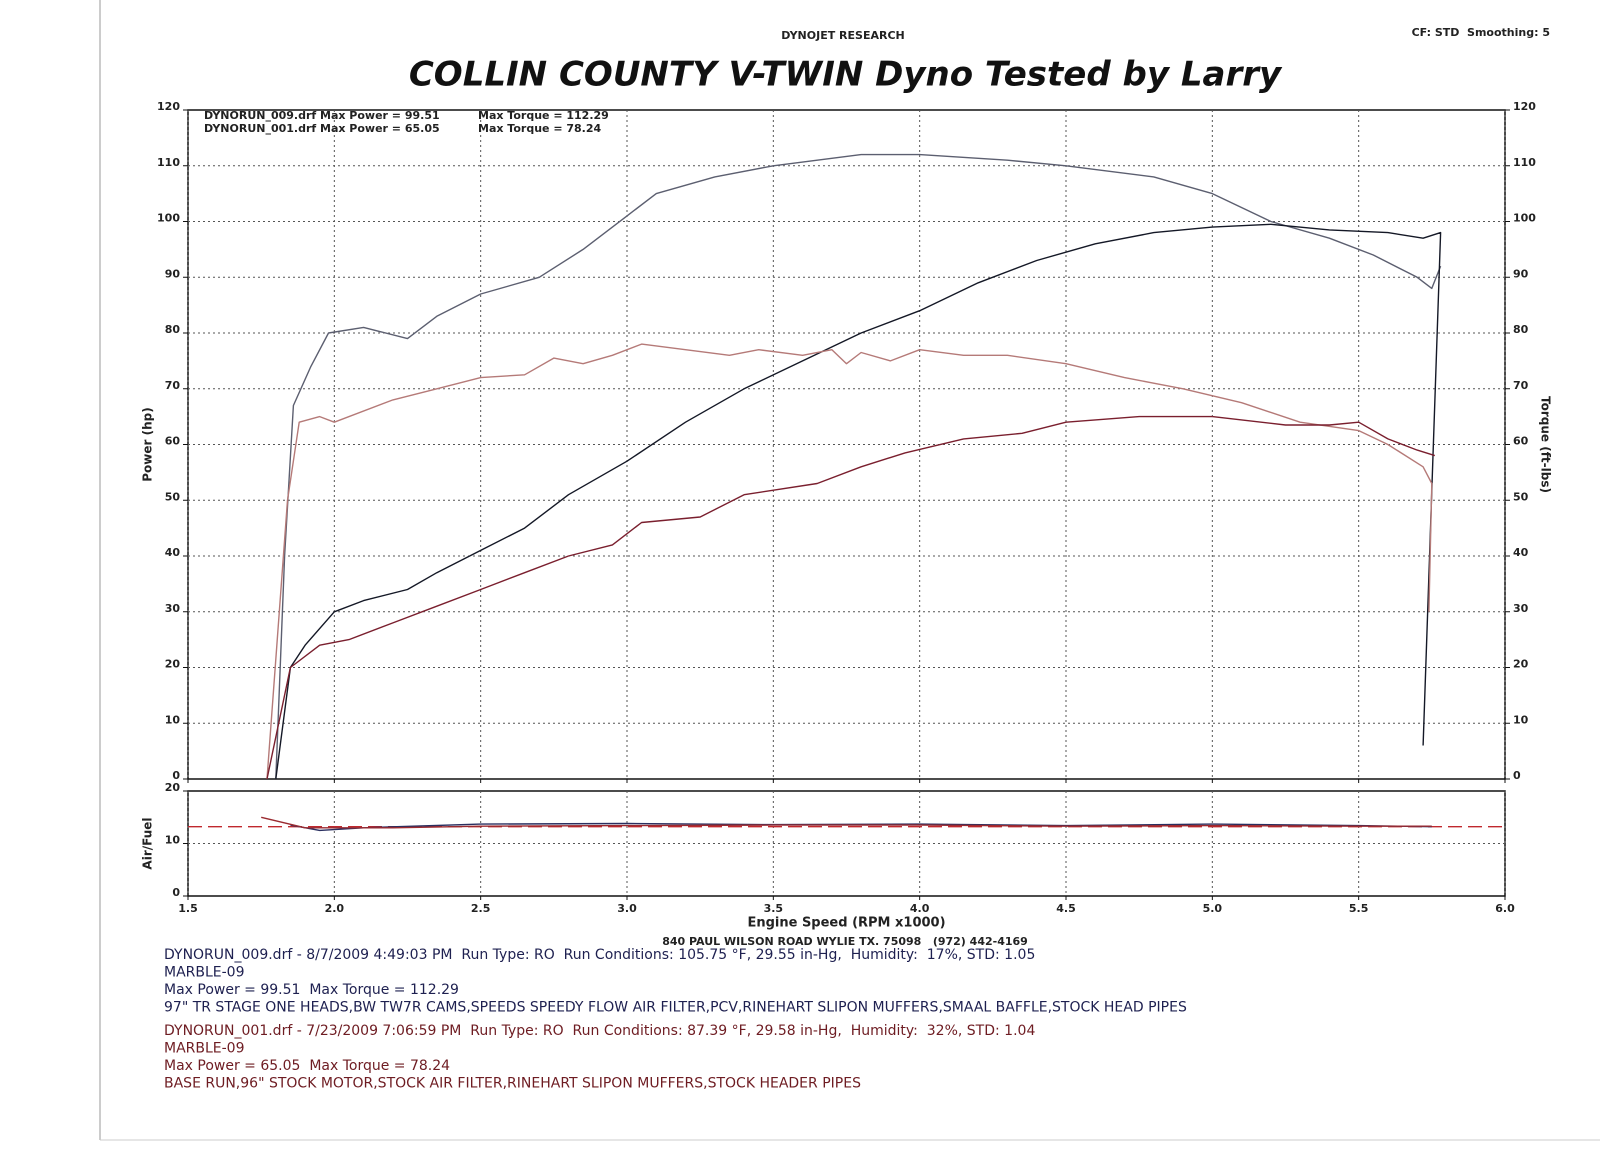  Describe the element at coordinates (1505, 908) in the screenshot. I see `x-tick-label: 6.0` at that location.